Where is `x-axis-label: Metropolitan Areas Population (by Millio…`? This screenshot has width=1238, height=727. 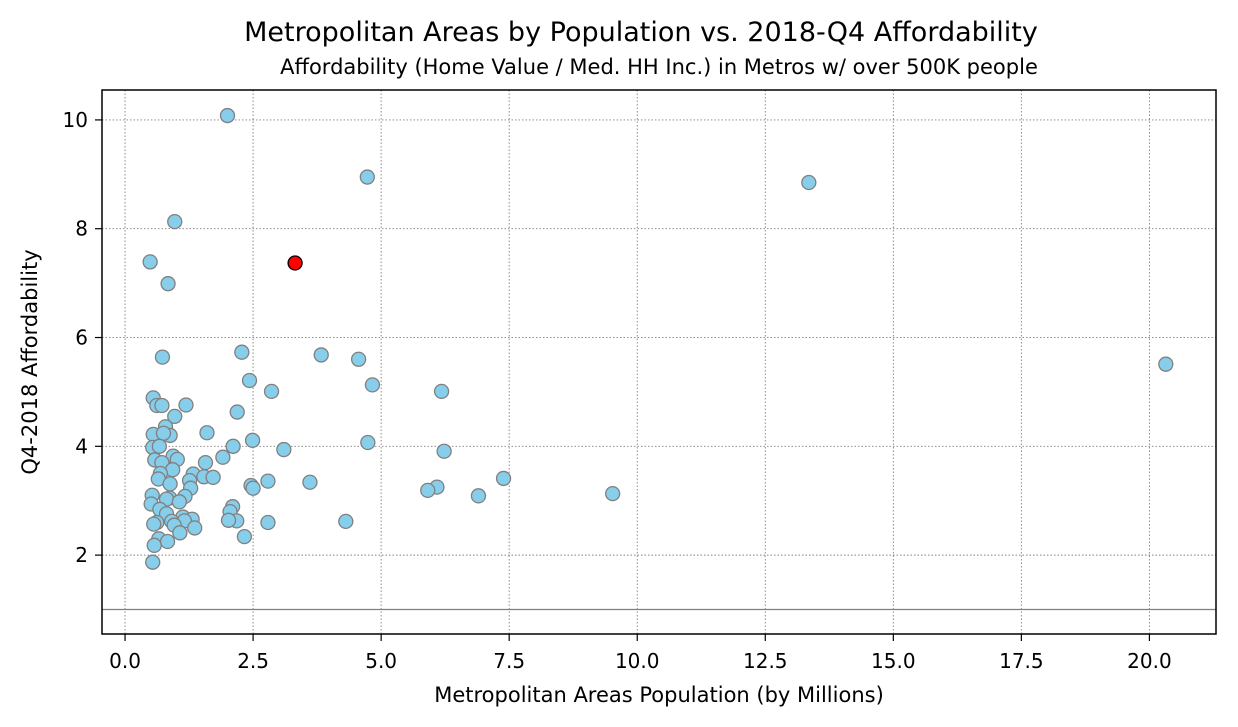
x-axis-label: Metropolitan Areas Population (by Millio… is located at coordinates (659, 695).